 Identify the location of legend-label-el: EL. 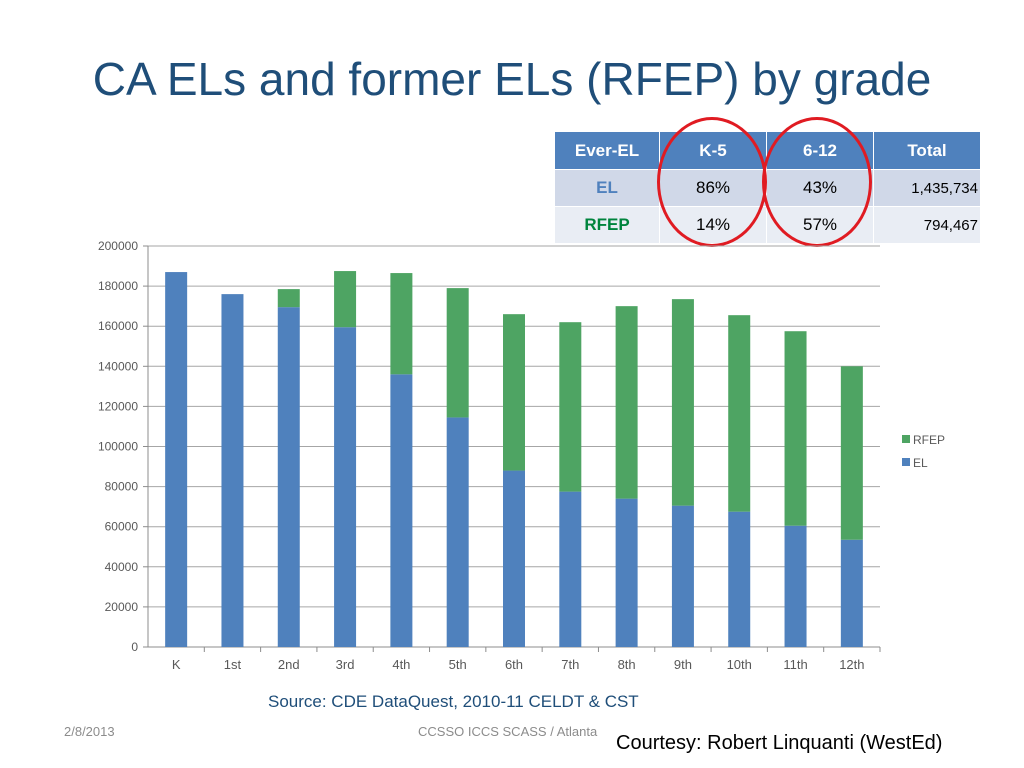
(920, 463).